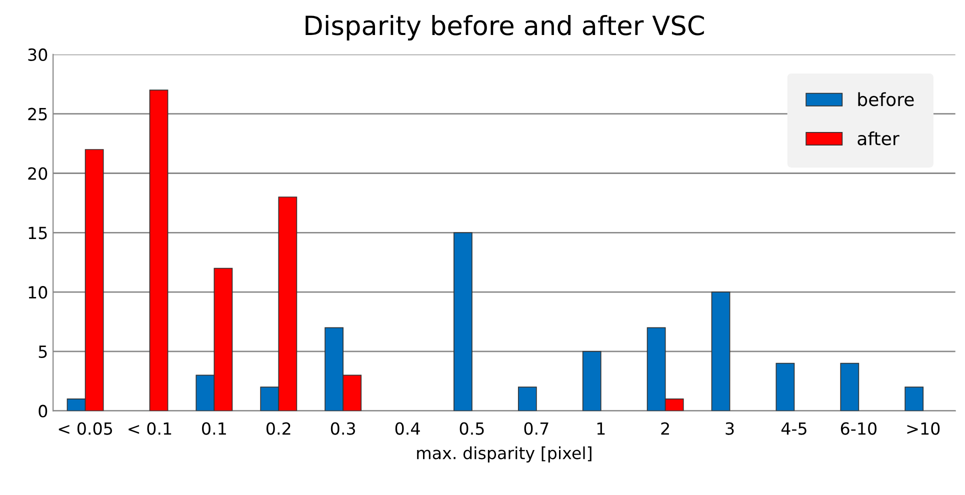  What do you see at coordinates (505, 27) in the screenshot?
I see `chart-title: Disparity before and after VSC` at bounding box center [505, 27].